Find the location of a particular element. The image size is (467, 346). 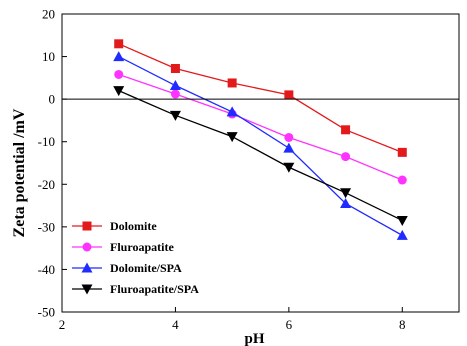

x-tick-label: 8 is located at coordinates (402, 324).